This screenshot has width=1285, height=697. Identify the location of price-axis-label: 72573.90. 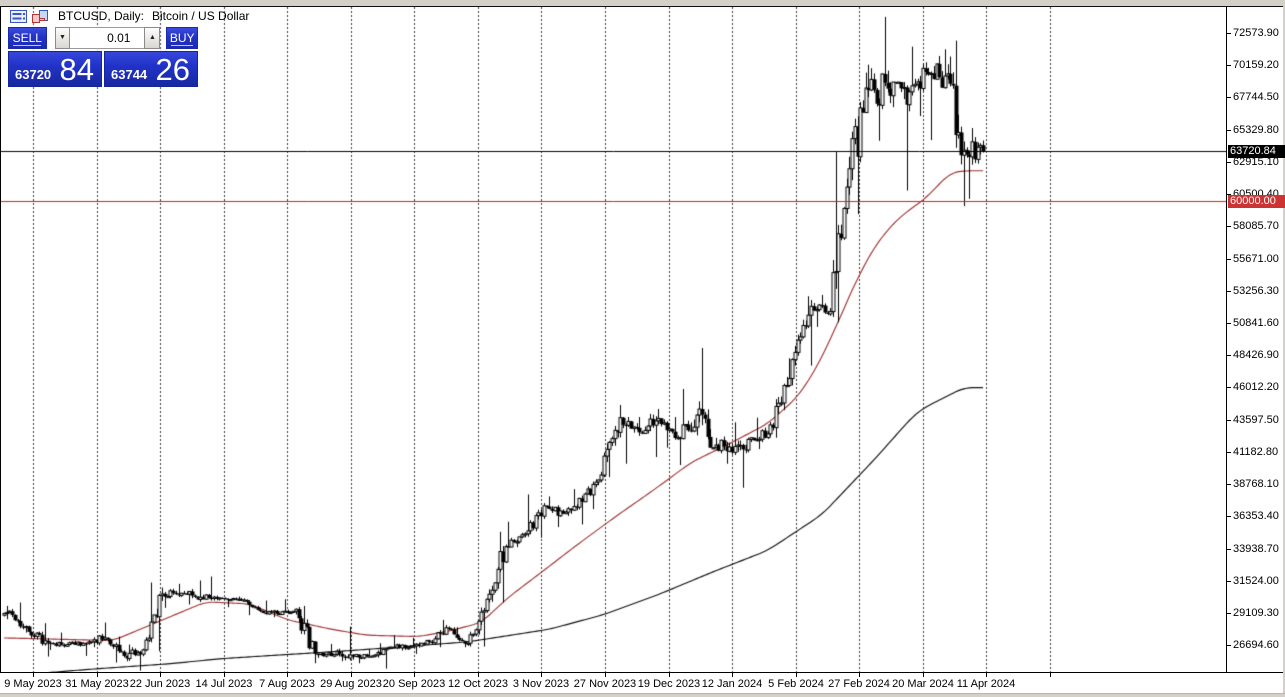
(1256, 33).